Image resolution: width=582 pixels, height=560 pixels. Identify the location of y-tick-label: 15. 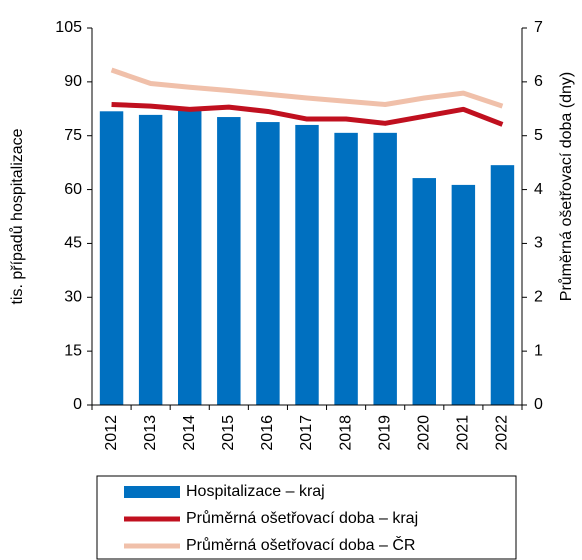
(73, 350).